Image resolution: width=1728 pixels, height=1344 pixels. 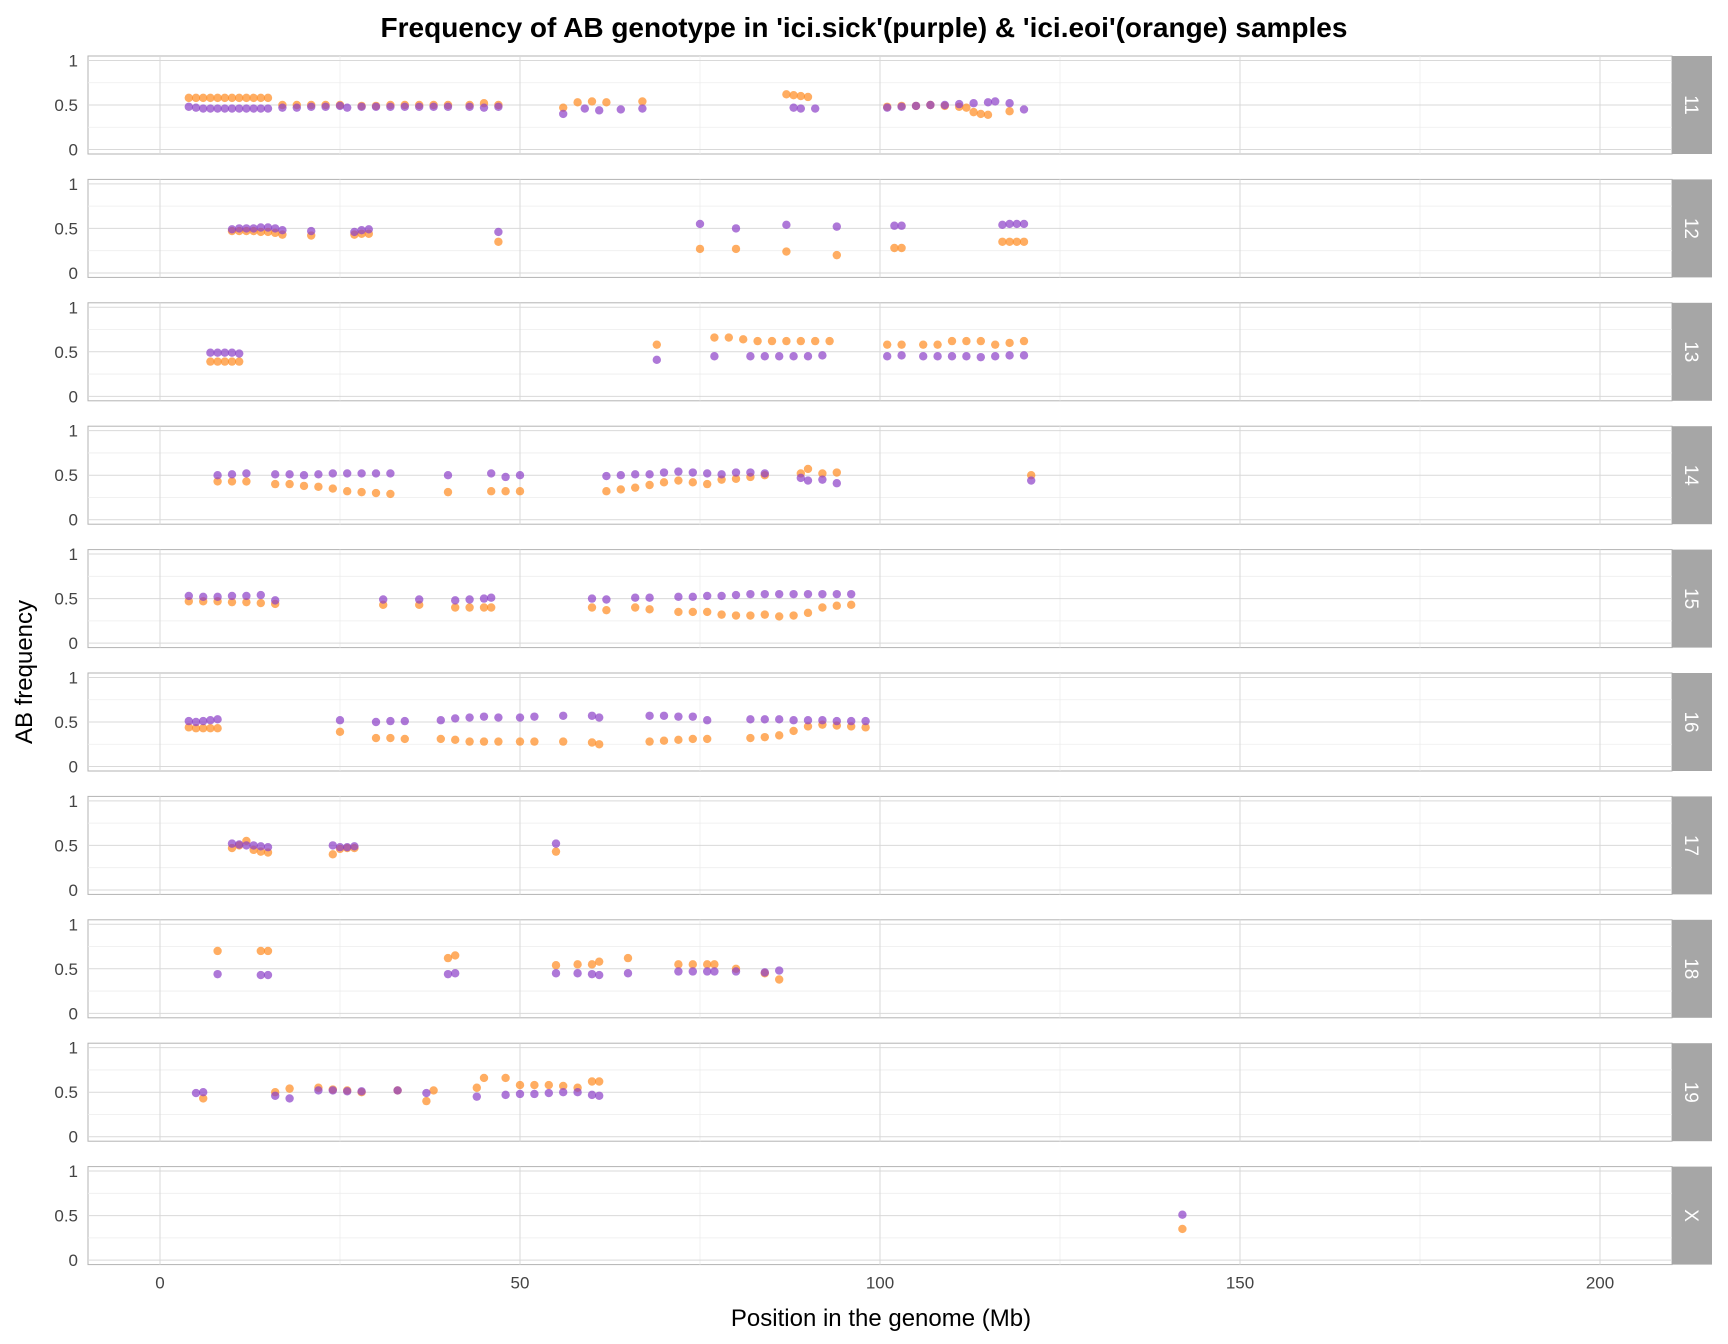 What do you see at coordinates (883, 352) in the screenshot?
I see `panel-13: 0 0.5 1 13` at bounding box center [883, 352].